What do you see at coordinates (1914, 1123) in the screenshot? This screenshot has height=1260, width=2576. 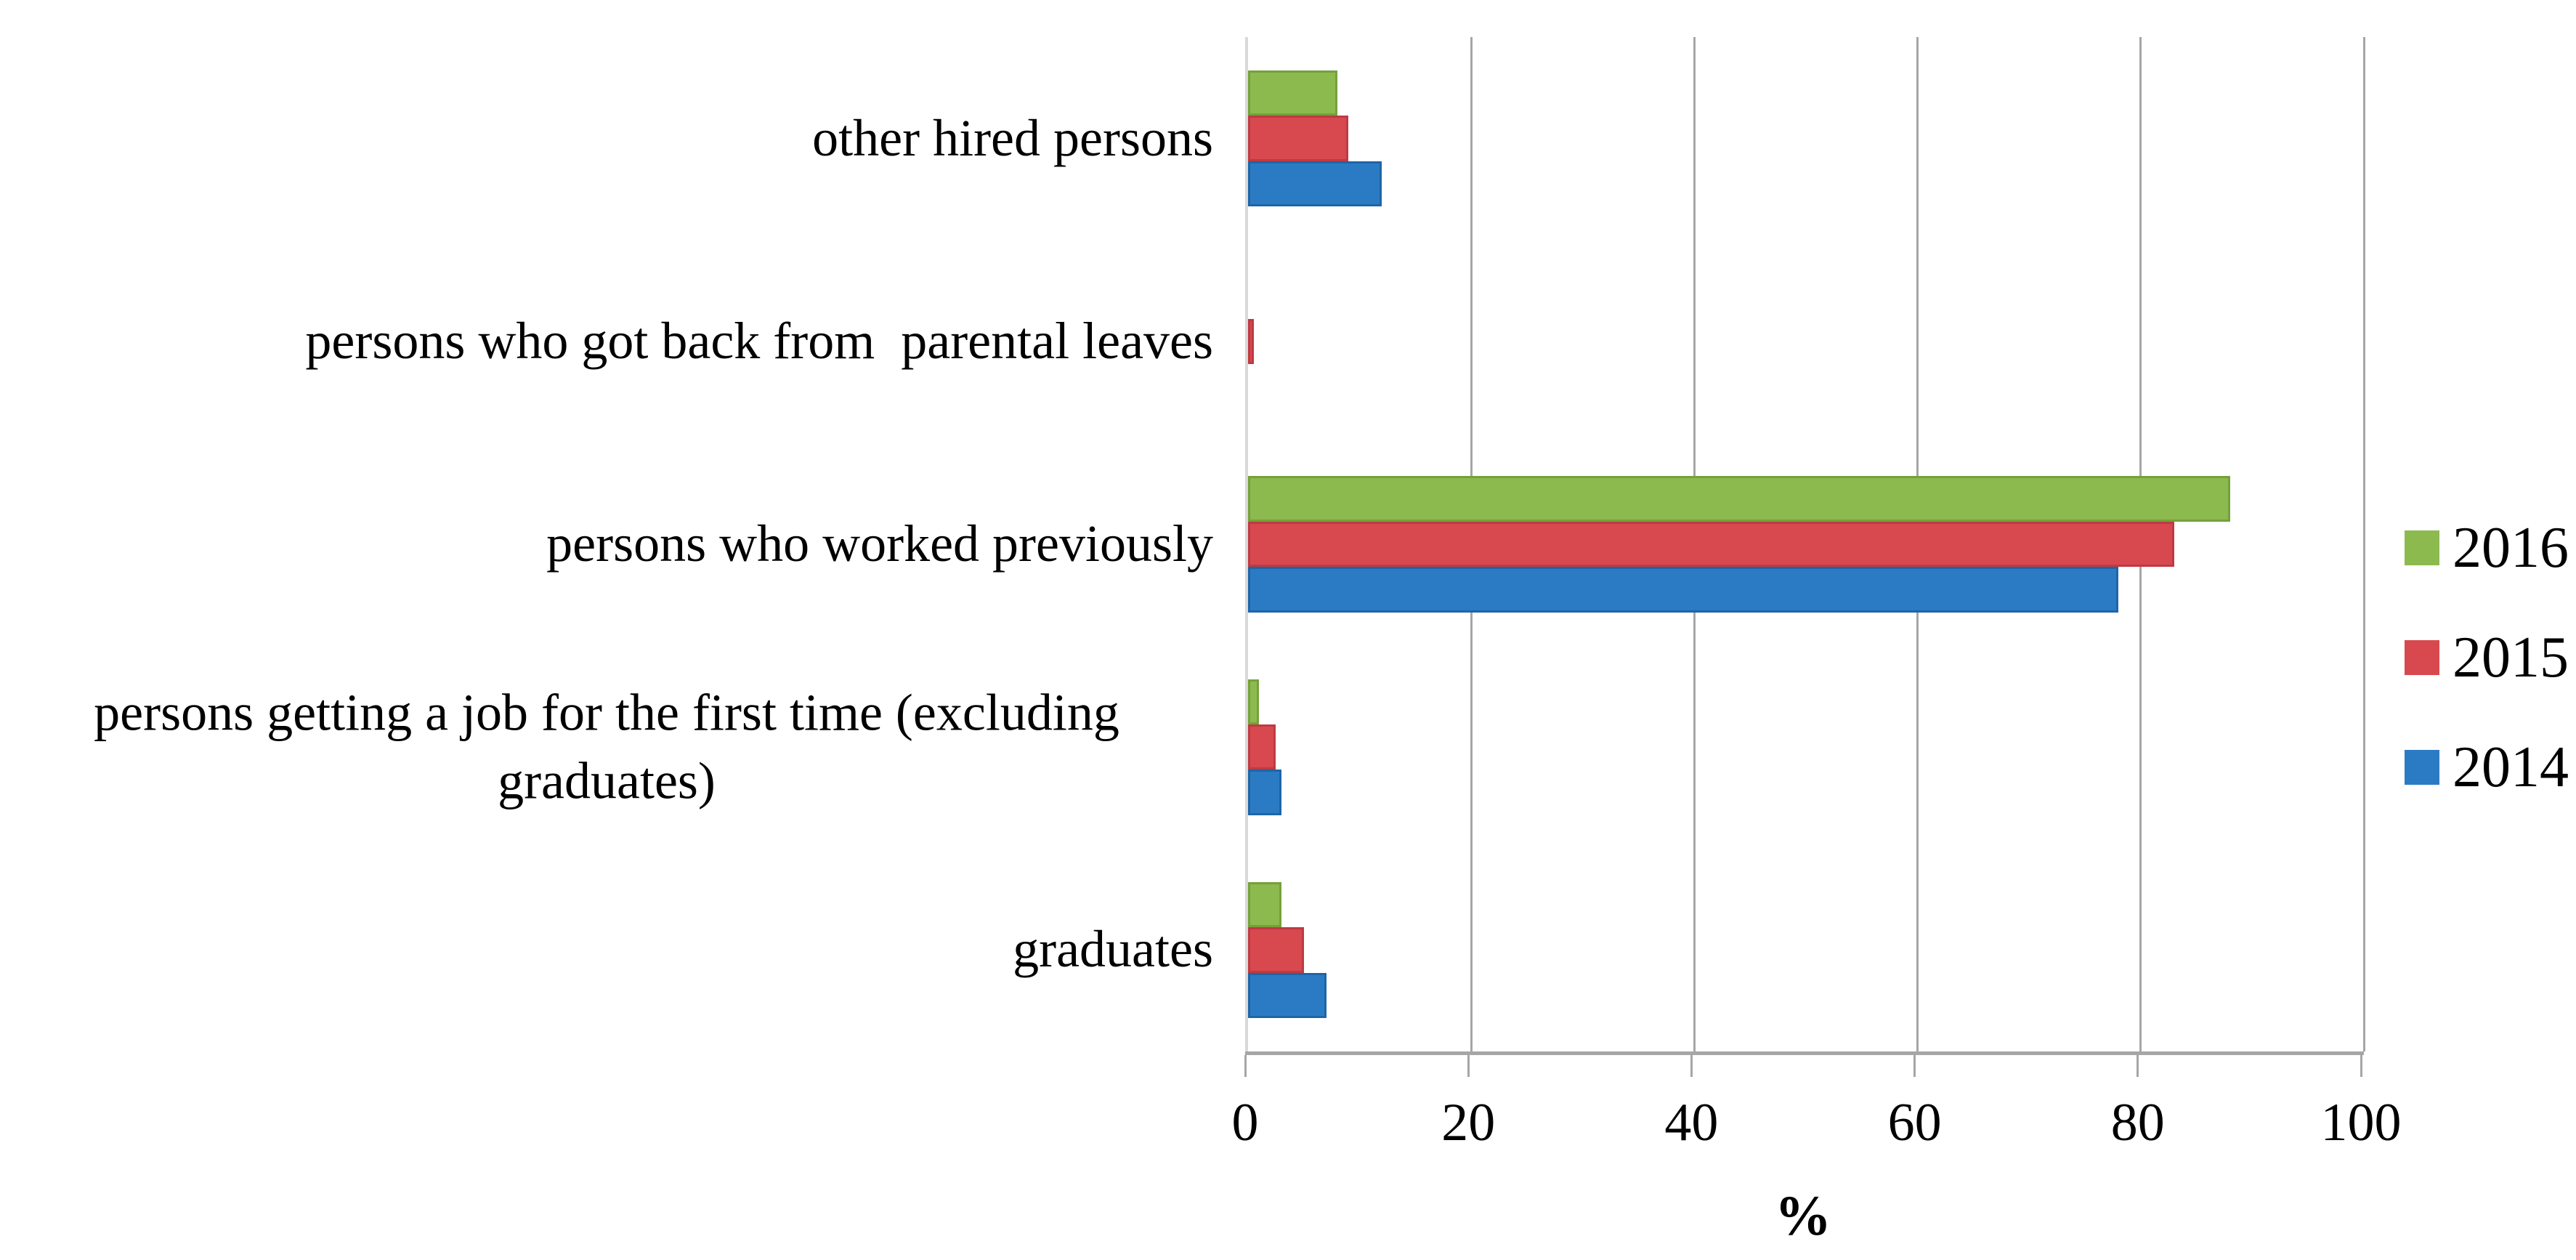 I see `x-tick-label-60: 60` at bounding box center [1914, 1123].